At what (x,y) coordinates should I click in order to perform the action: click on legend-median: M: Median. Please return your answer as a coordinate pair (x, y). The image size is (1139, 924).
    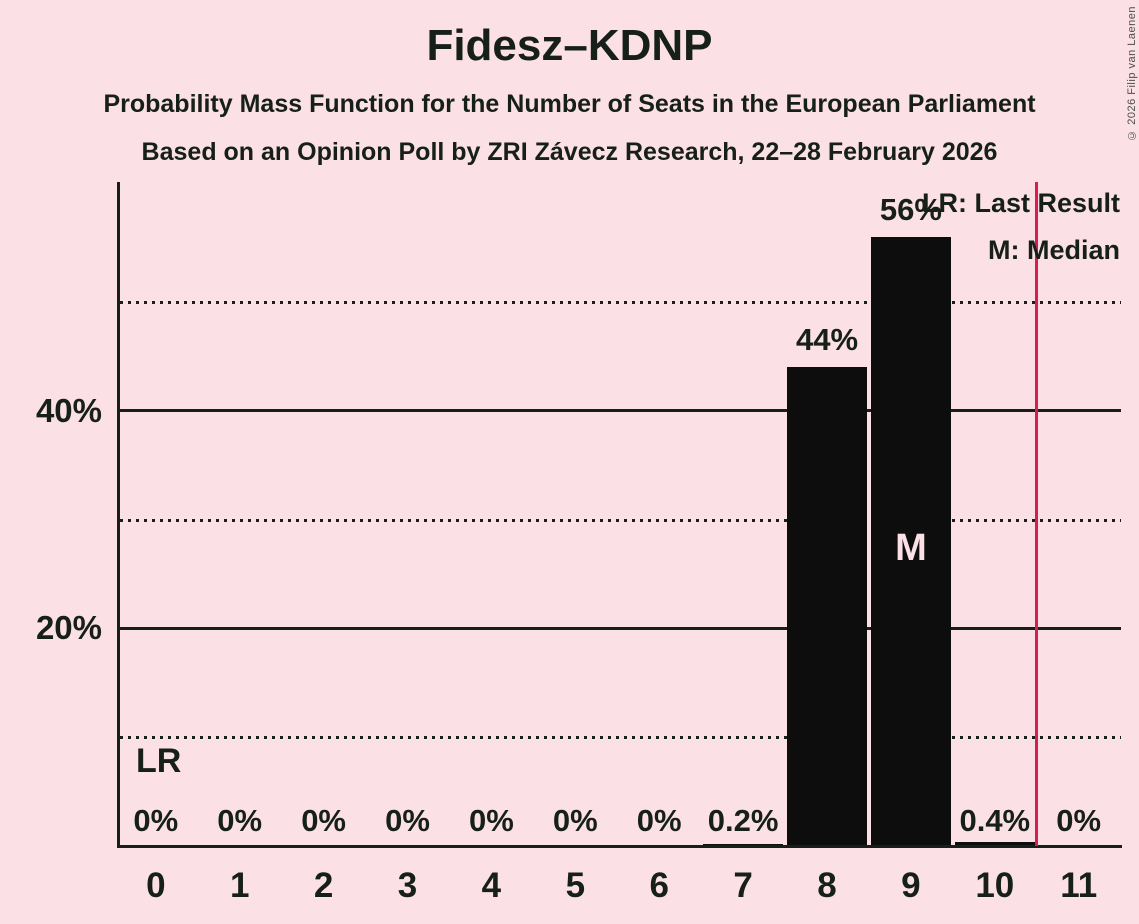
    Looking at the image, I should click on (1054, 250).